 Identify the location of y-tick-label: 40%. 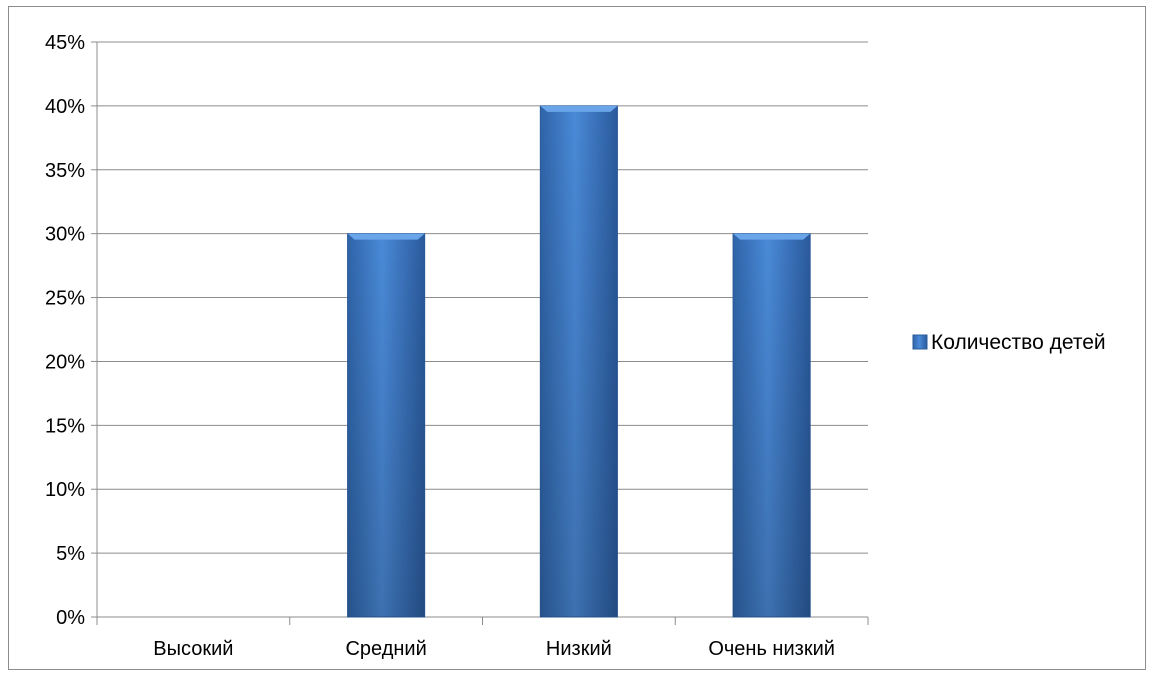
(65, 107).